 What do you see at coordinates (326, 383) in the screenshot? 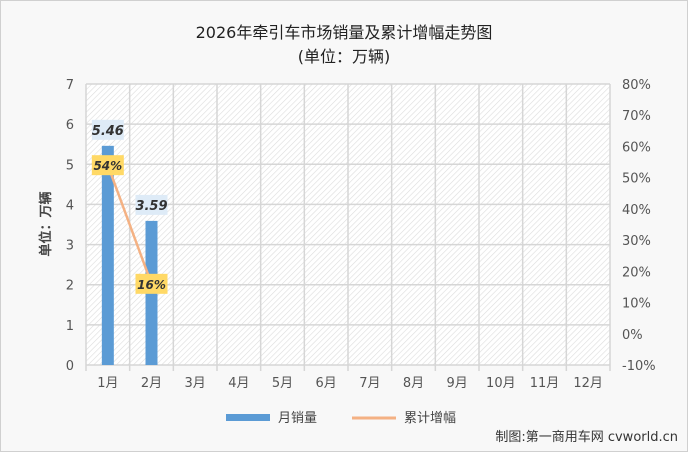
I see `x-tick-label: 6月` at bounding box center [326, 383].